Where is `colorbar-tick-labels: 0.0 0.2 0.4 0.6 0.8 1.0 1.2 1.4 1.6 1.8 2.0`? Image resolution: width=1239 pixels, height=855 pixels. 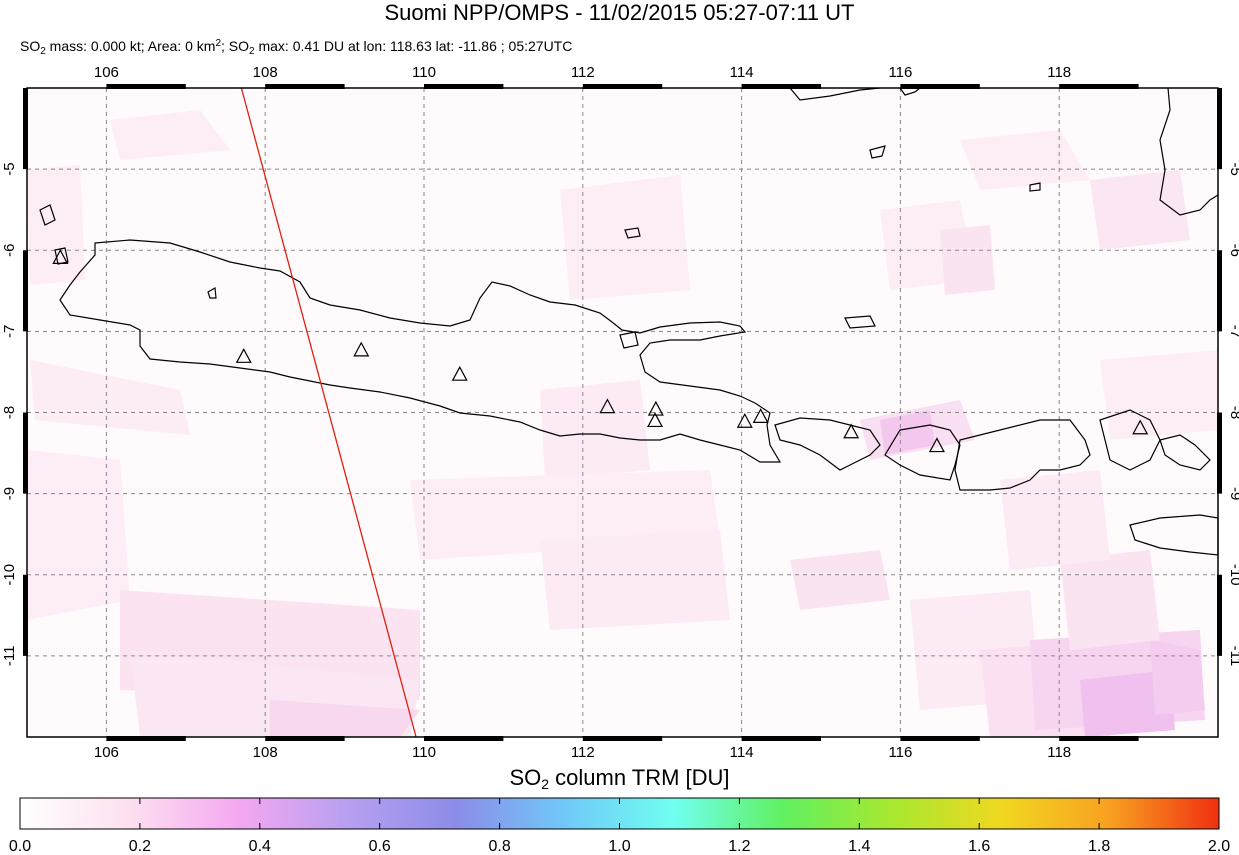
colorbar-tick-labels: 0.0 0.2 0.4 0.6 0.8 1.0 1.2 1.4 1.6 1.8 2.0 is located at coordinates (619, 846).